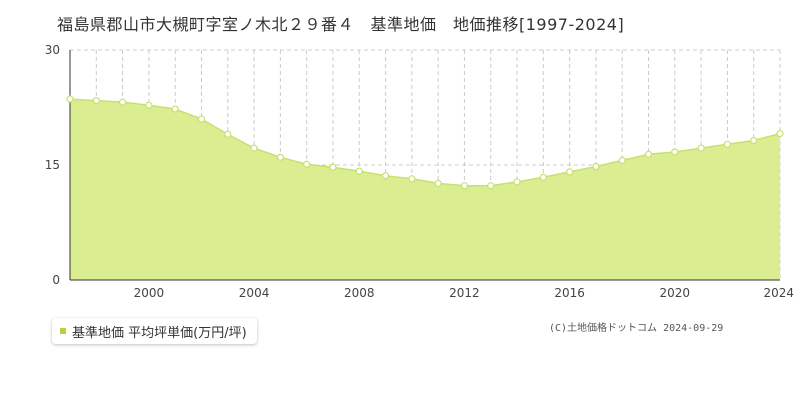 Image resolution: width=800 pixels, height=400 pixels. I want to click on copyright-text: (C)土地価格ドットコム 2024-09-29, so click(636, 328).